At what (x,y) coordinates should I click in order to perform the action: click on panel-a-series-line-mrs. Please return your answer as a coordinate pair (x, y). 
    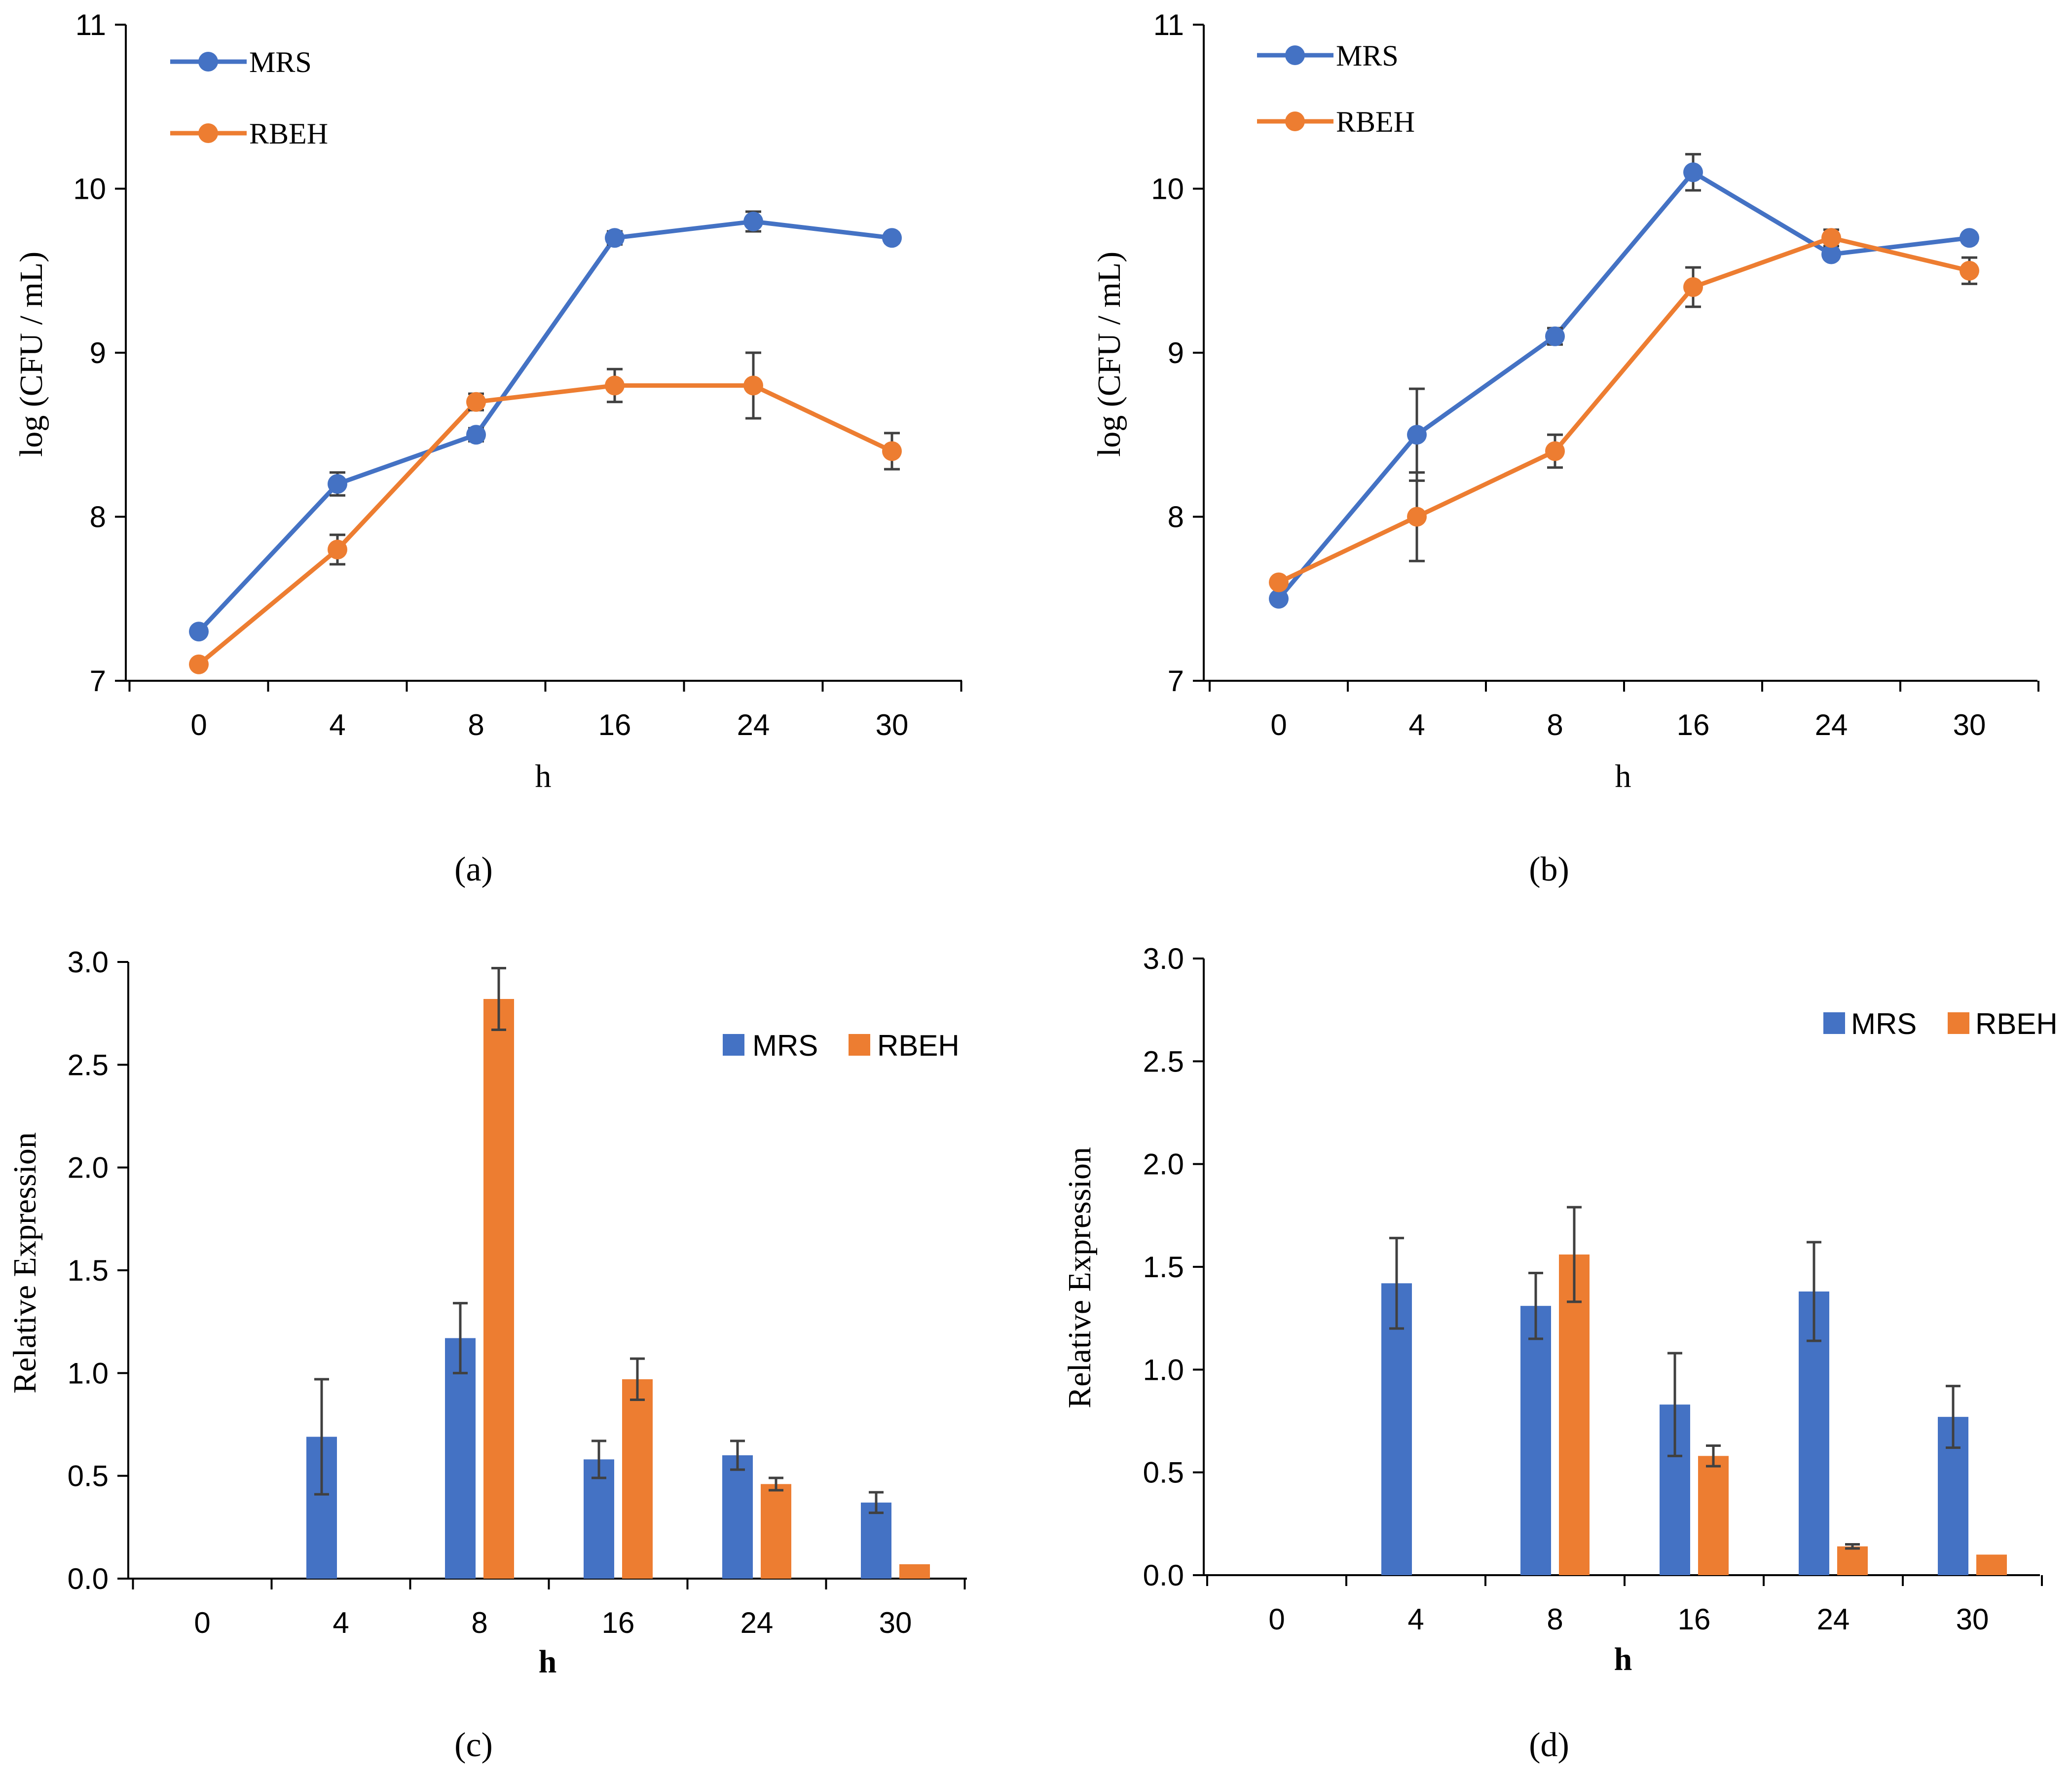
    Looking at the image, I should click on (544, 426).